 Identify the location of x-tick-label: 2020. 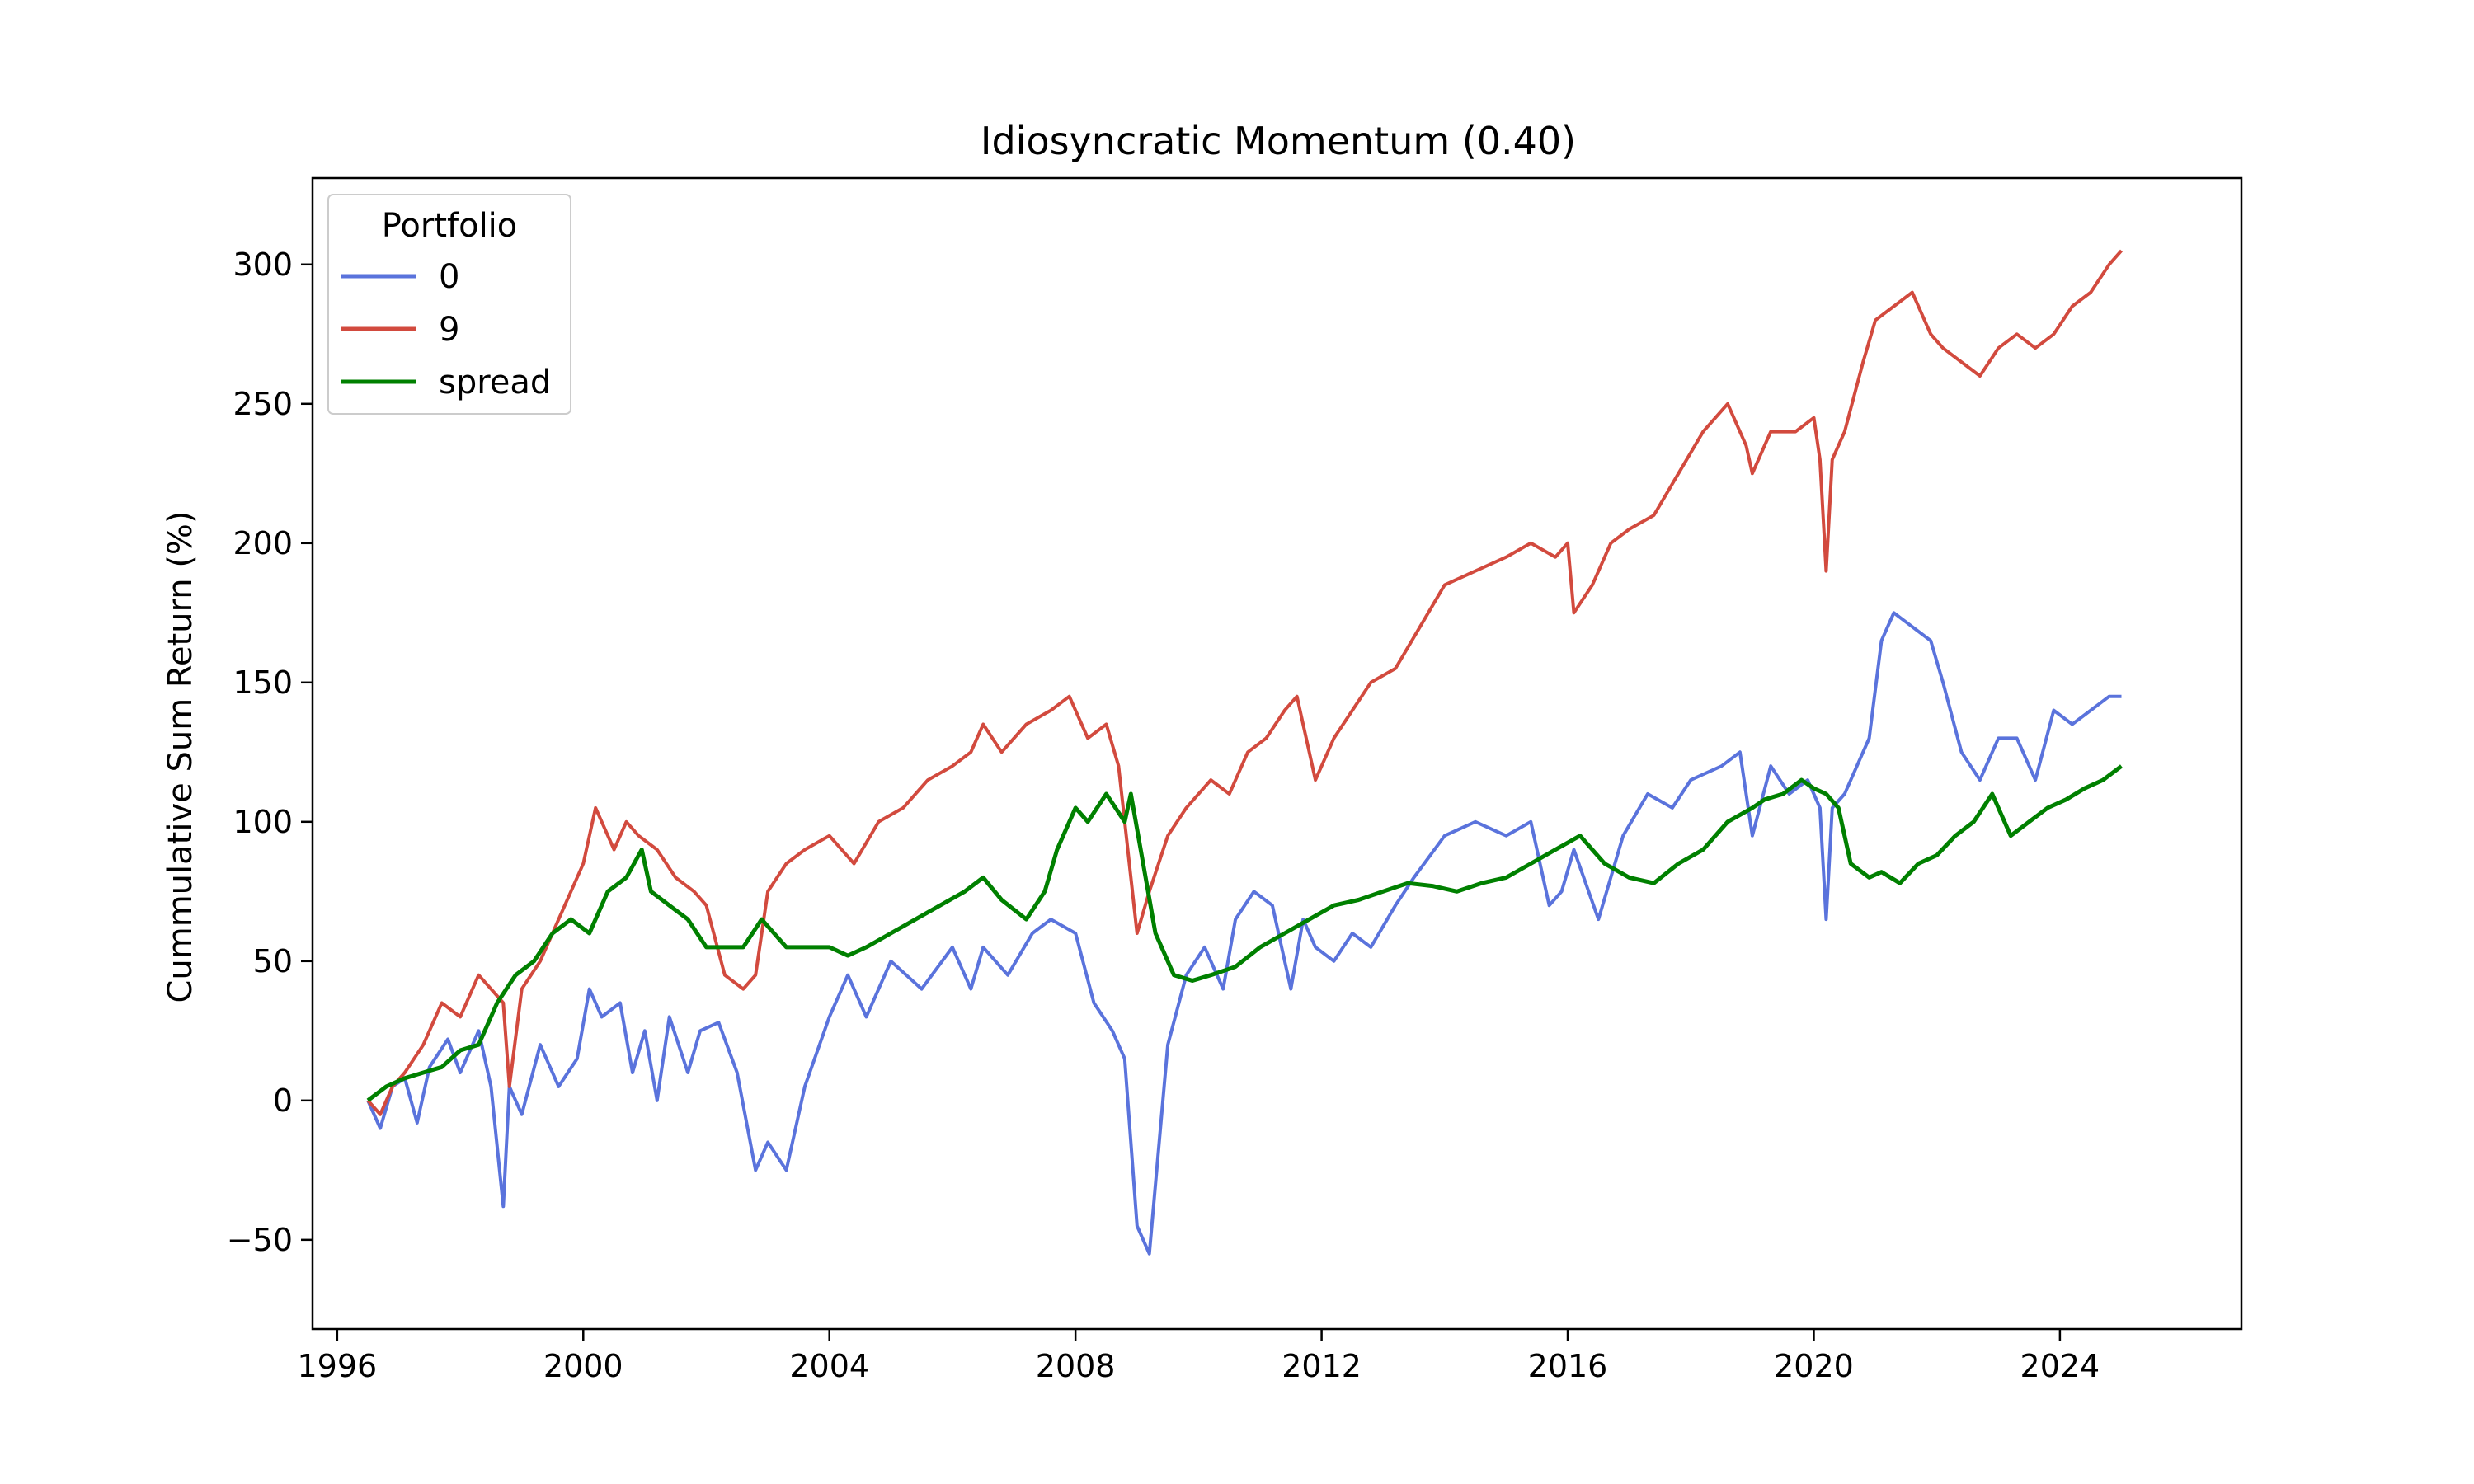
(1814, 1366).